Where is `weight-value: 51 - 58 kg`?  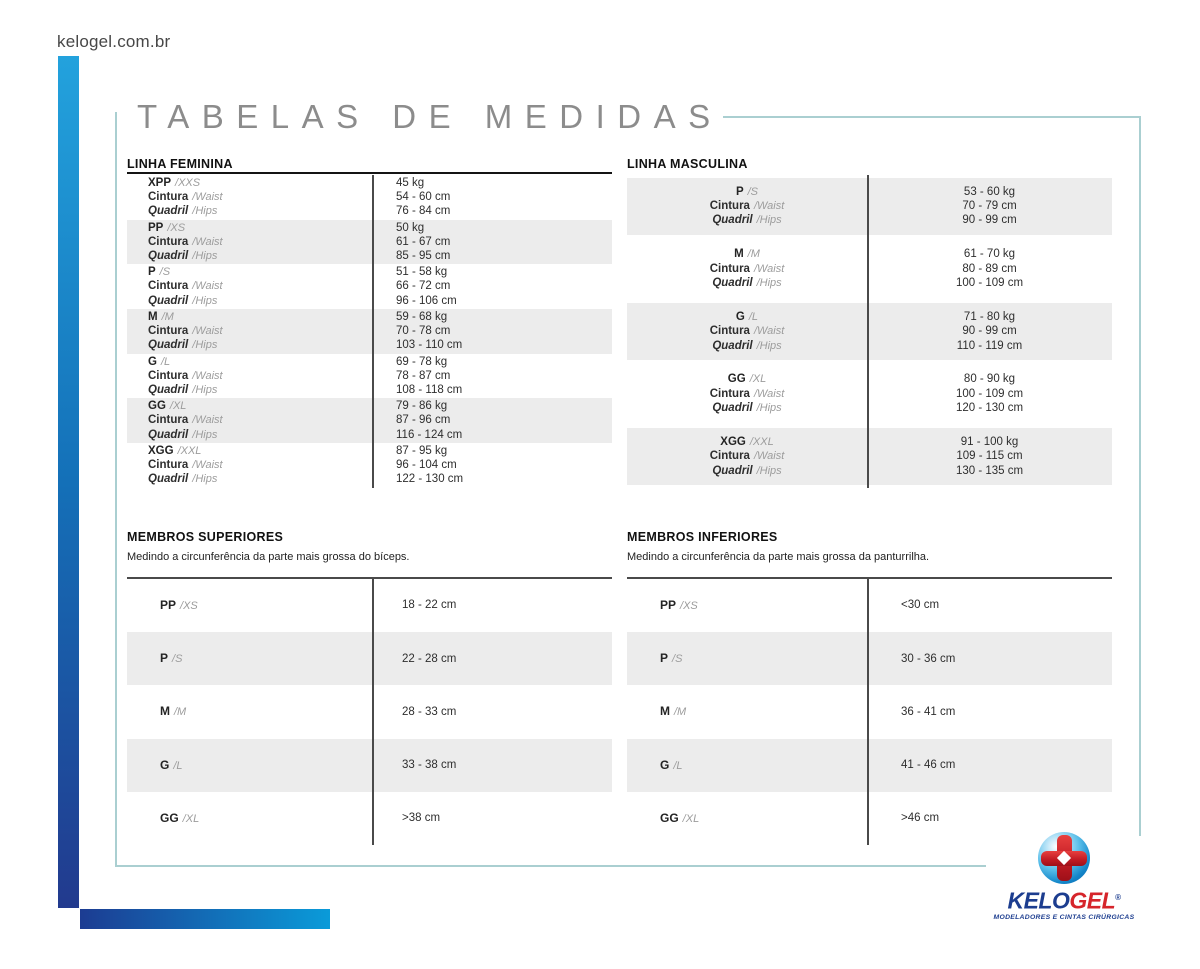
weight-value: 51 - 58 kg is located at coordinates (422, 272).